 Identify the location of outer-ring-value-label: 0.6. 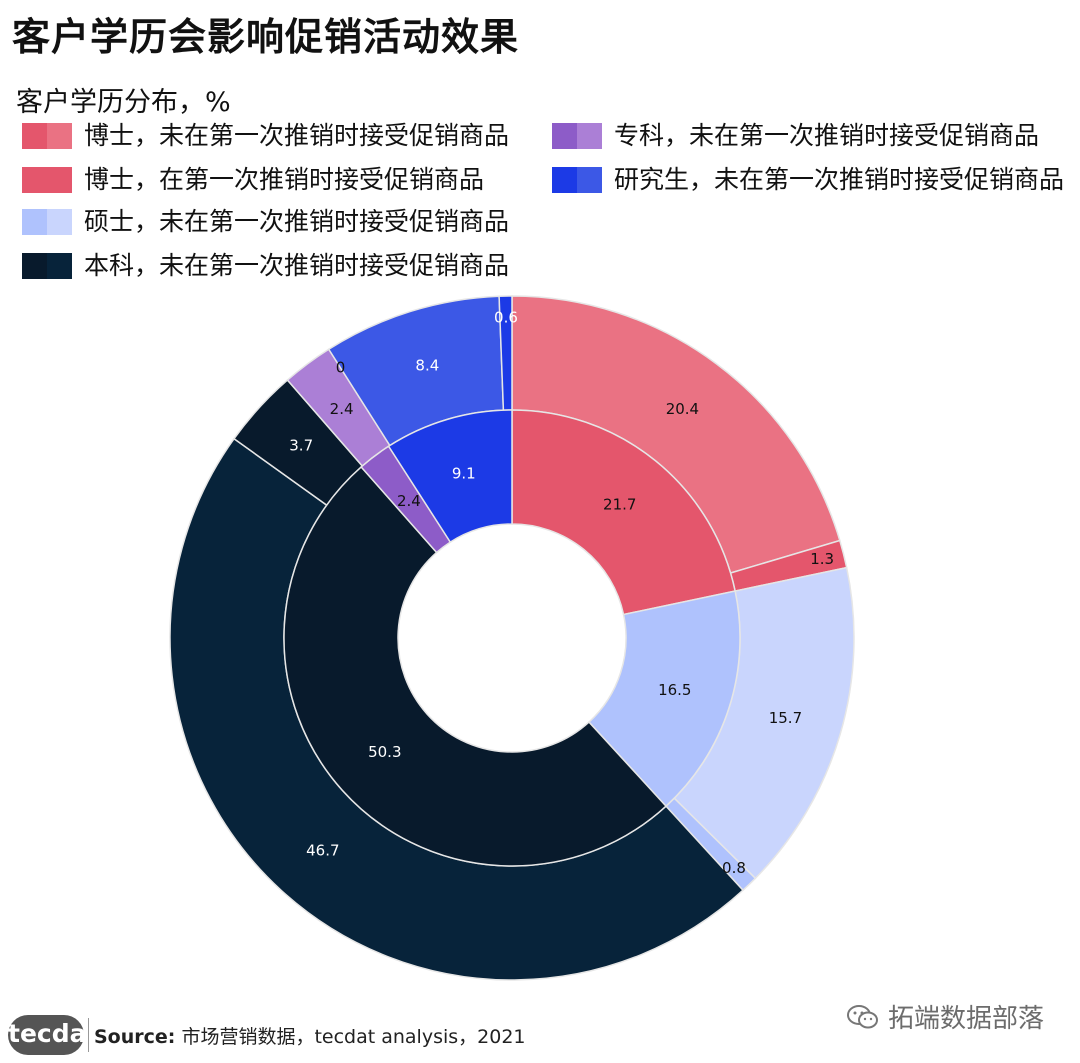
(506, 318).